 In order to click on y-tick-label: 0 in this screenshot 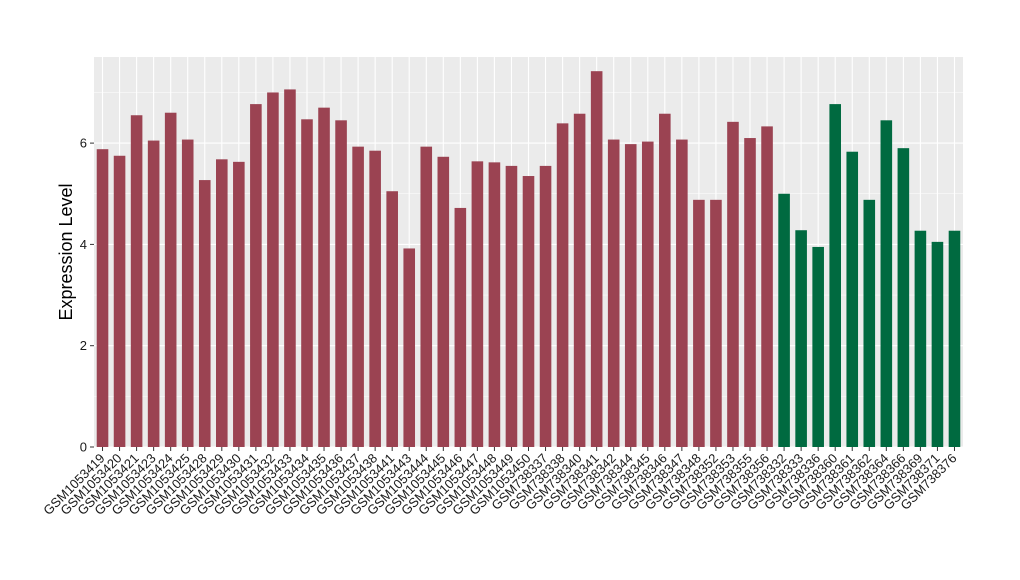, I will do `click(83, 447)`.